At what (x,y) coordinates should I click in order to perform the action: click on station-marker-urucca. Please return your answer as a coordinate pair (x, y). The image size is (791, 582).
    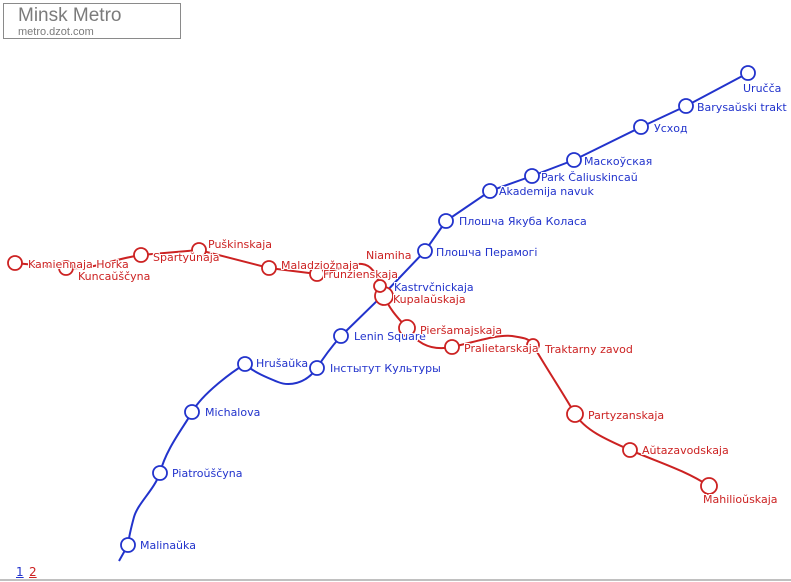
    Looking at the image, I should click on (748, 73).